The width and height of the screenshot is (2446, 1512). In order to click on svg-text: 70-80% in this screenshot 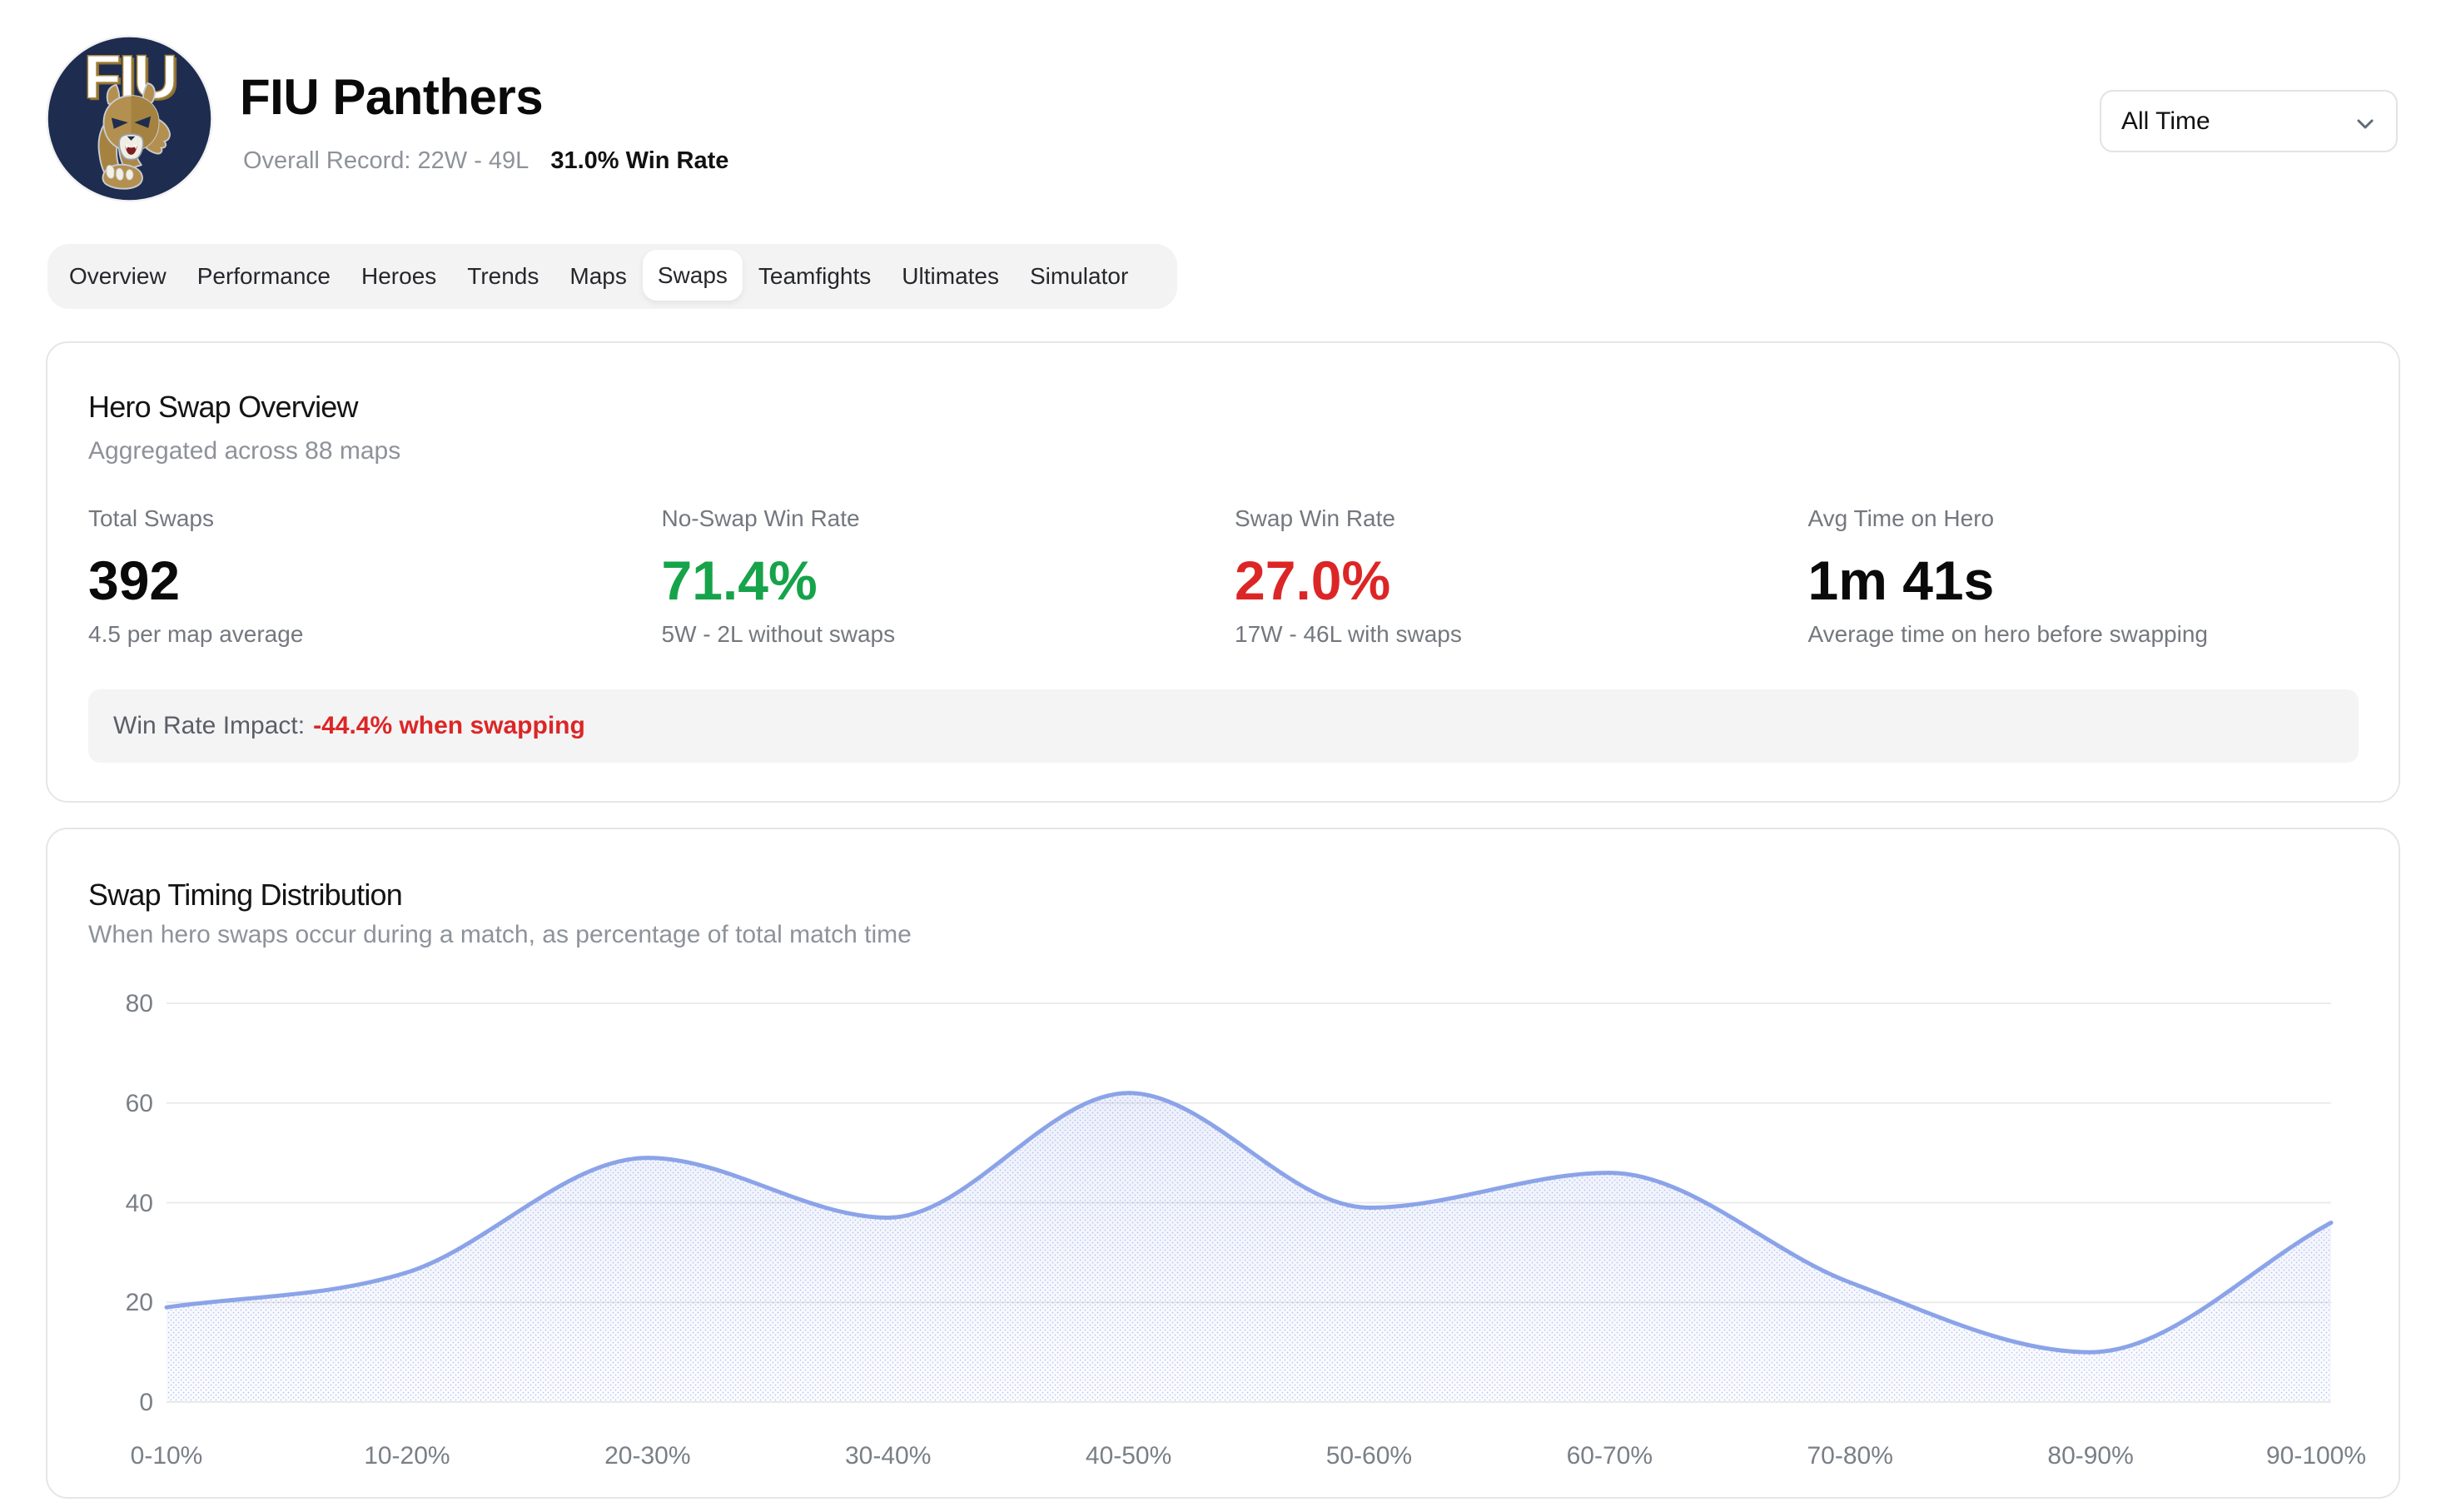, I will do `click(1849, 1456)`.